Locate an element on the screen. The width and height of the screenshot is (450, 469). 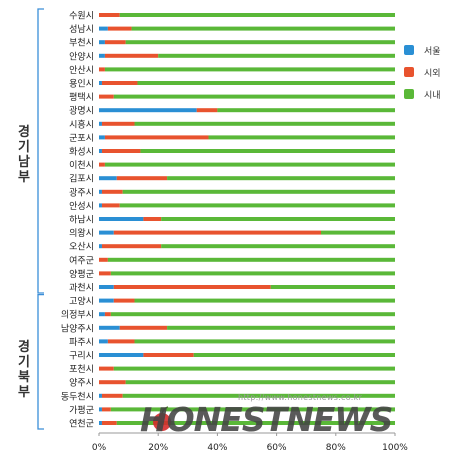
category-label: 화성시 is located at coordinates (81, 152).